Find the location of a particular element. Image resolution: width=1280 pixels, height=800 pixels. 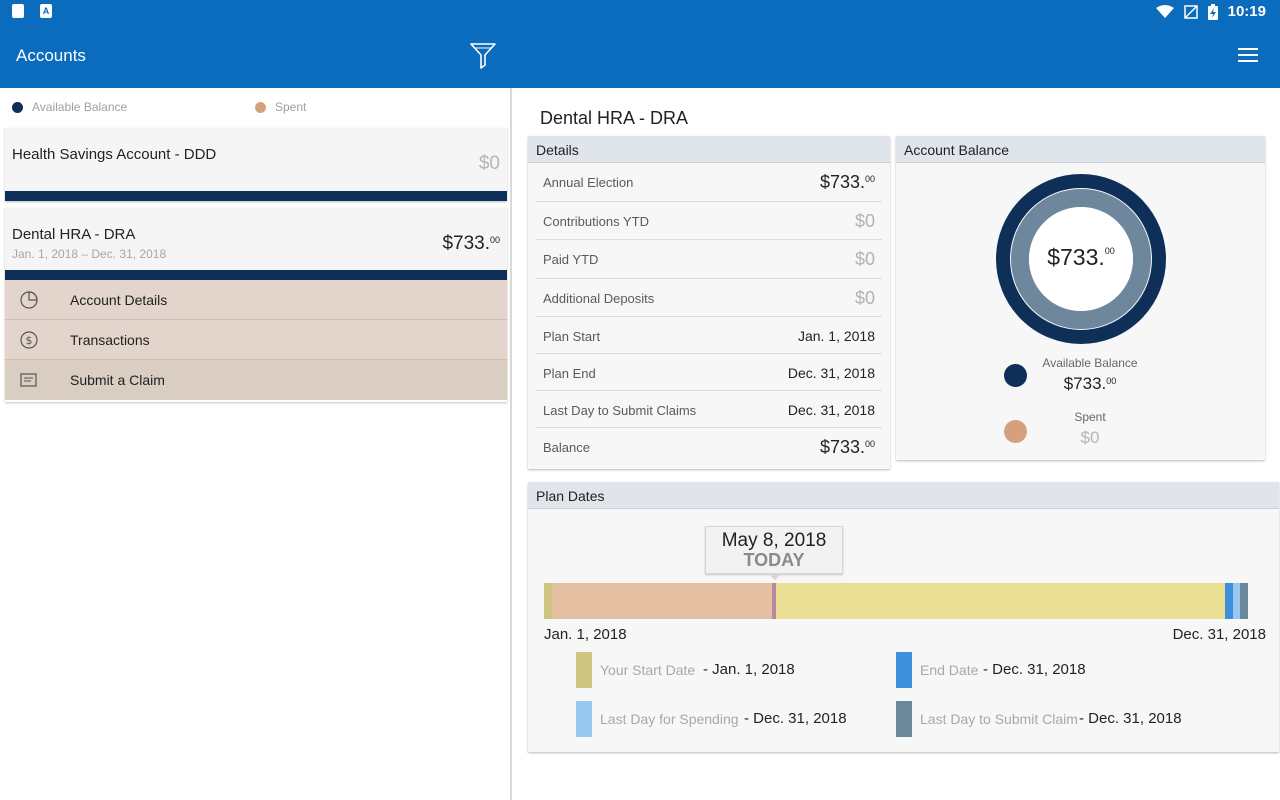

today-label: TODAY is located at coordinates (774, 560).